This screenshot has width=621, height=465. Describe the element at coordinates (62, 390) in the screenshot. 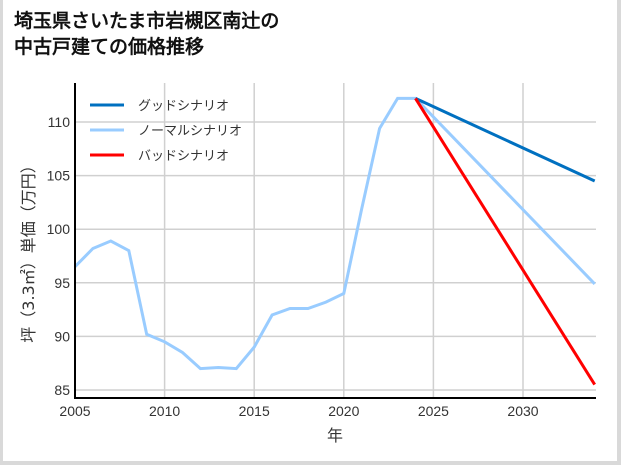

I see `y-tick-label: 85` at that location.